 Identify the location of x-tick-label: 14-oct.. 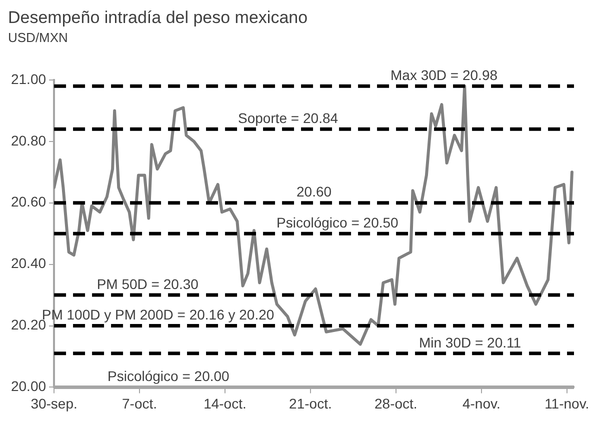
(225, 403).